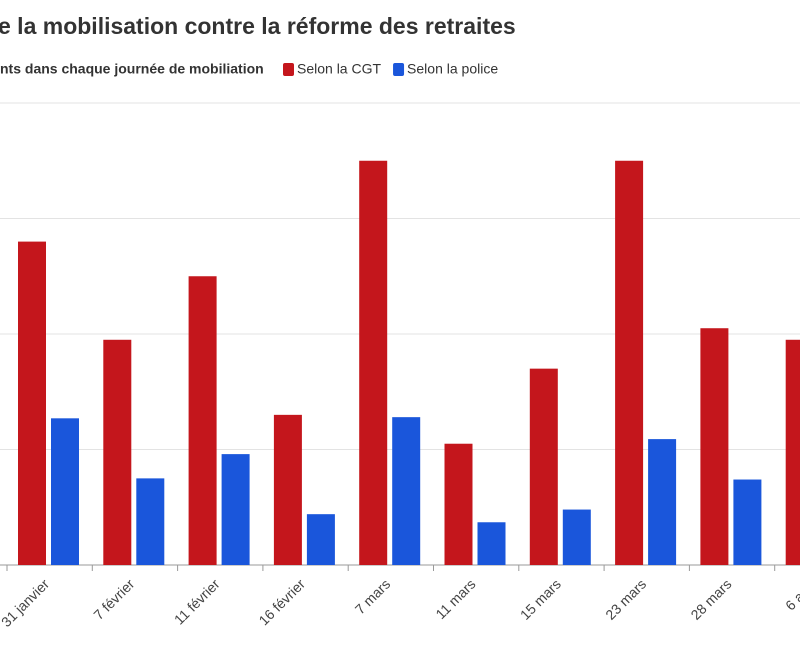 The image size is (800, 650). Describe the element at coordinates (540, 599) in the screenshot. I see `x-tick-label: 15 mars` at that location.